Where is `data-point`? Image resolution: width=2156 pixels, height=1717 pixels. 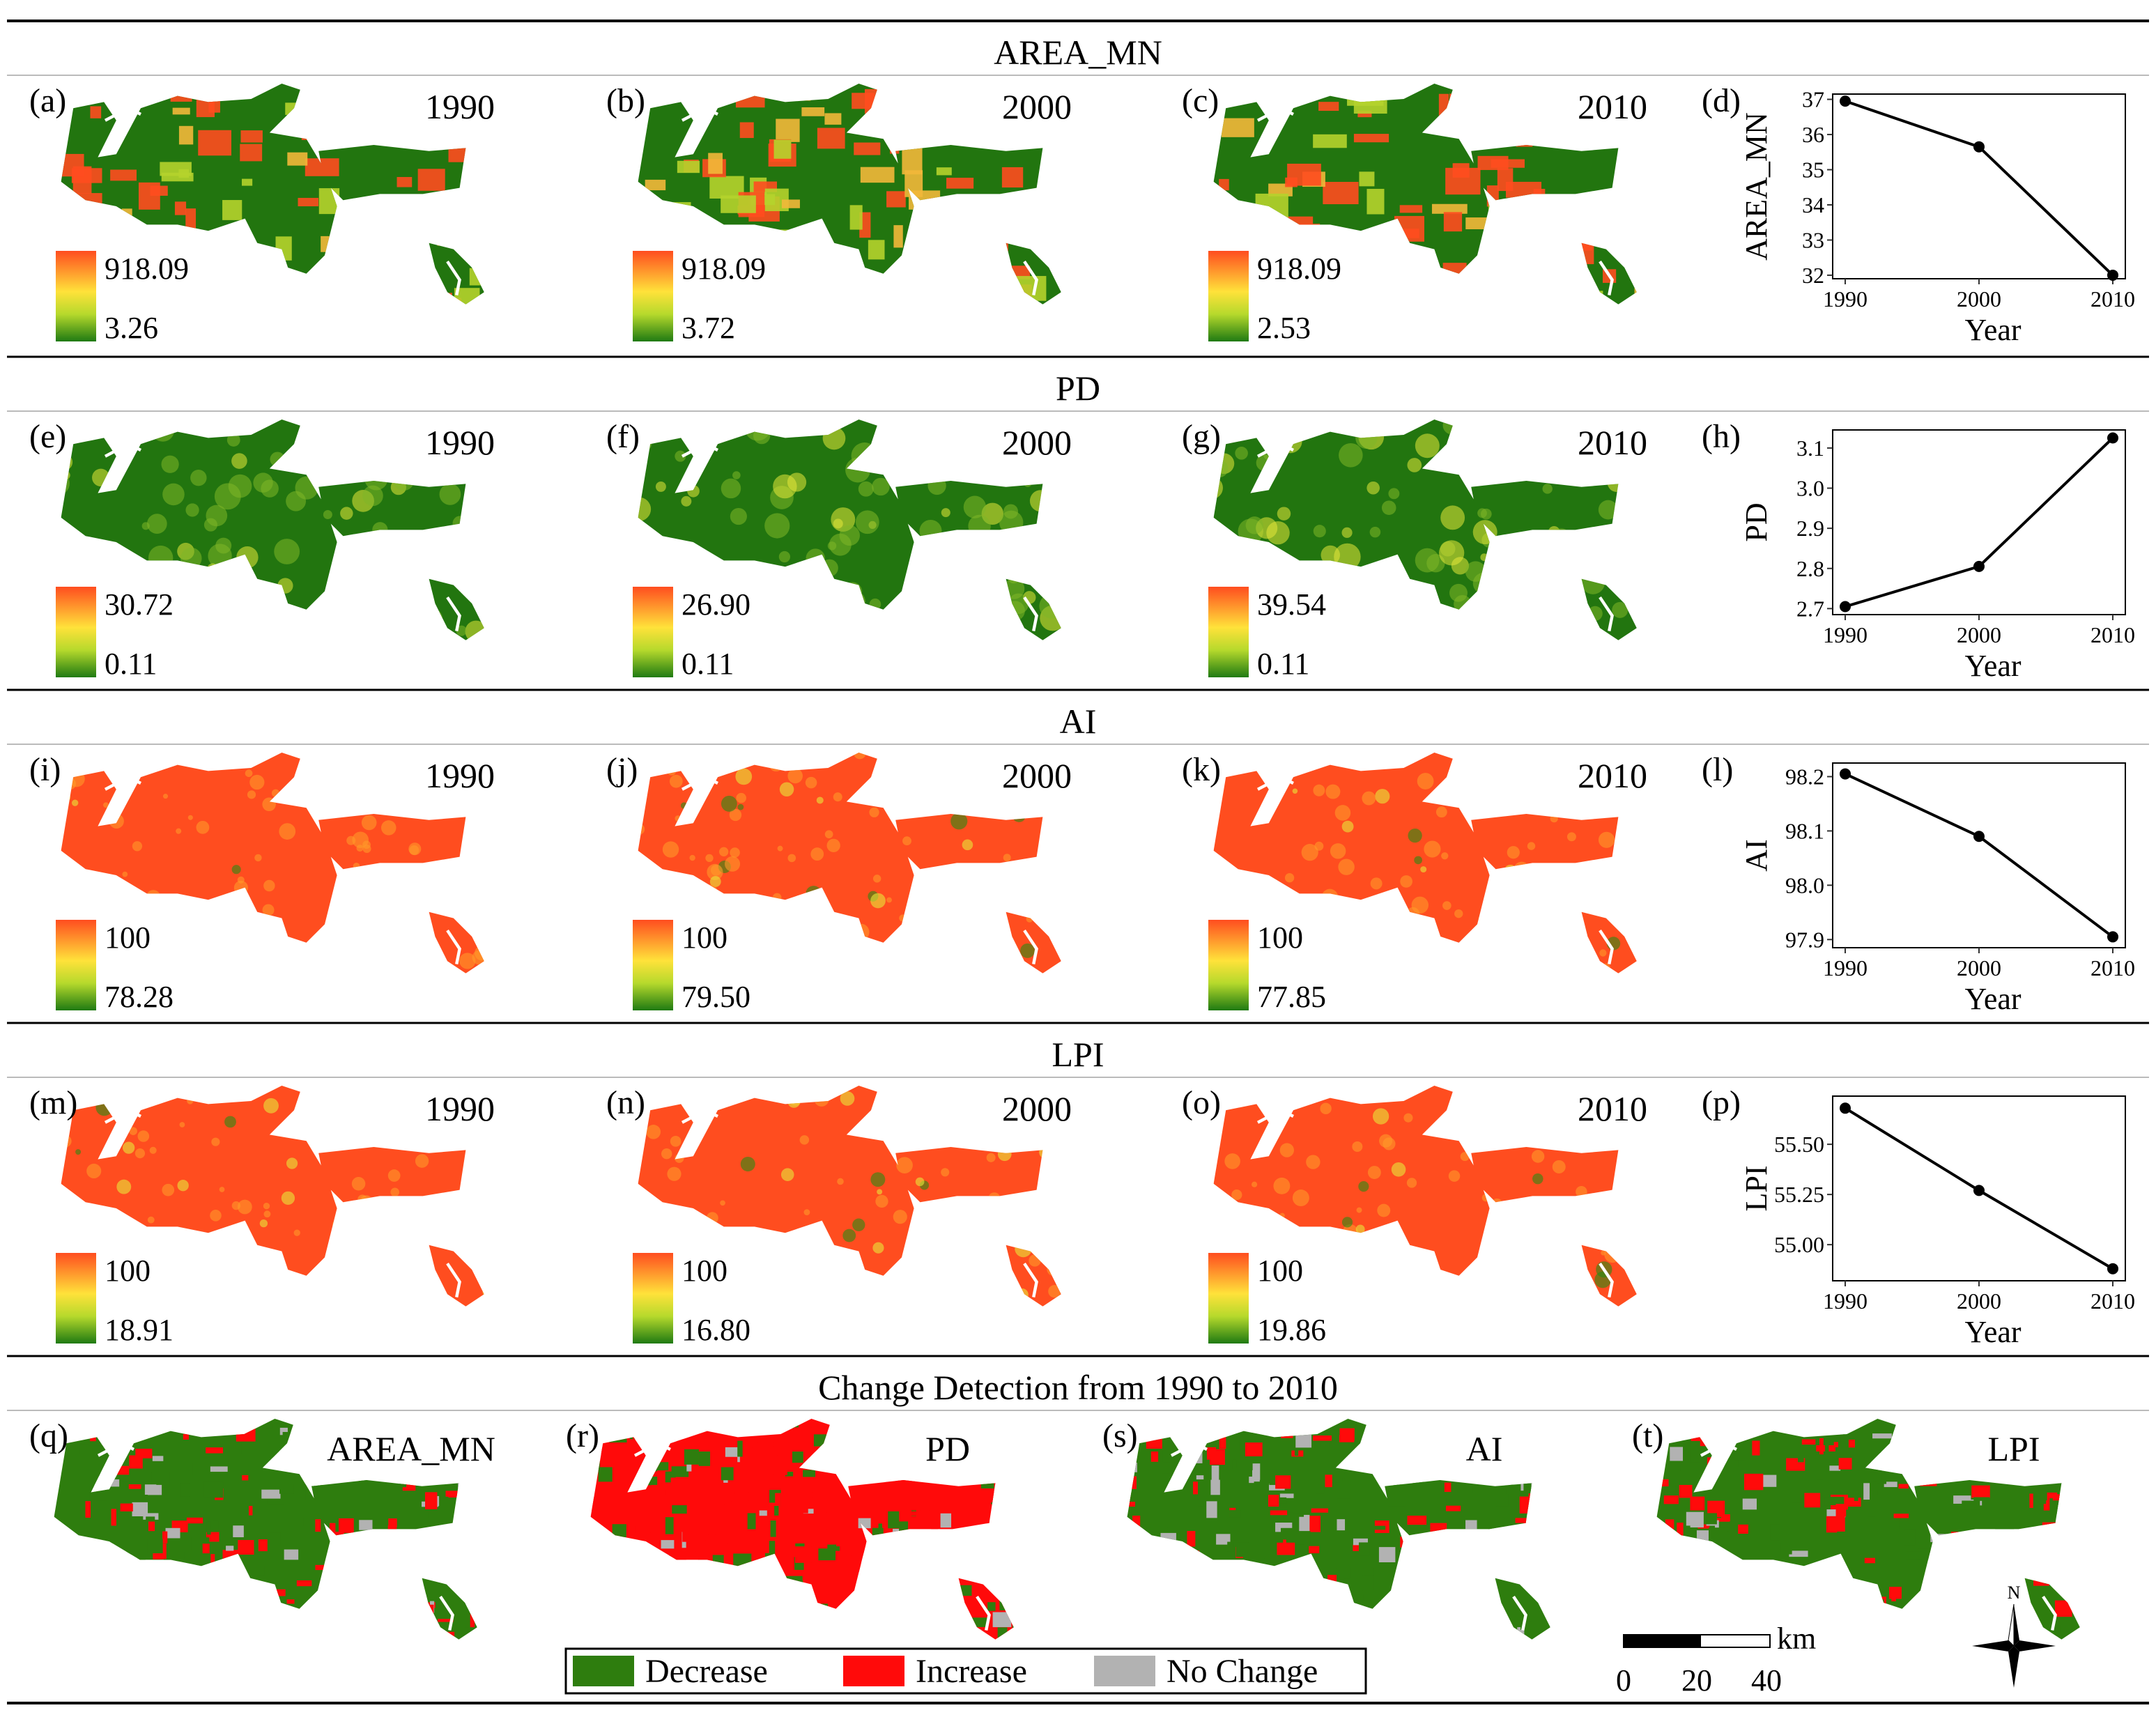
data-point is located at coordinates (1845, 101).